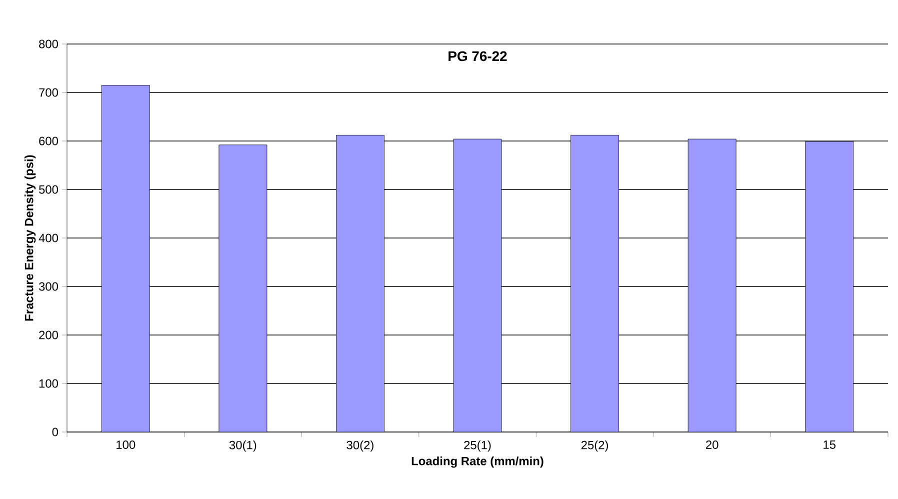 Image resolution: width=898 pixels, height=499 pixels. Describe the element at coordinates (830, 444) in the screenshot. I see `x-tick-label: 15` at that location.